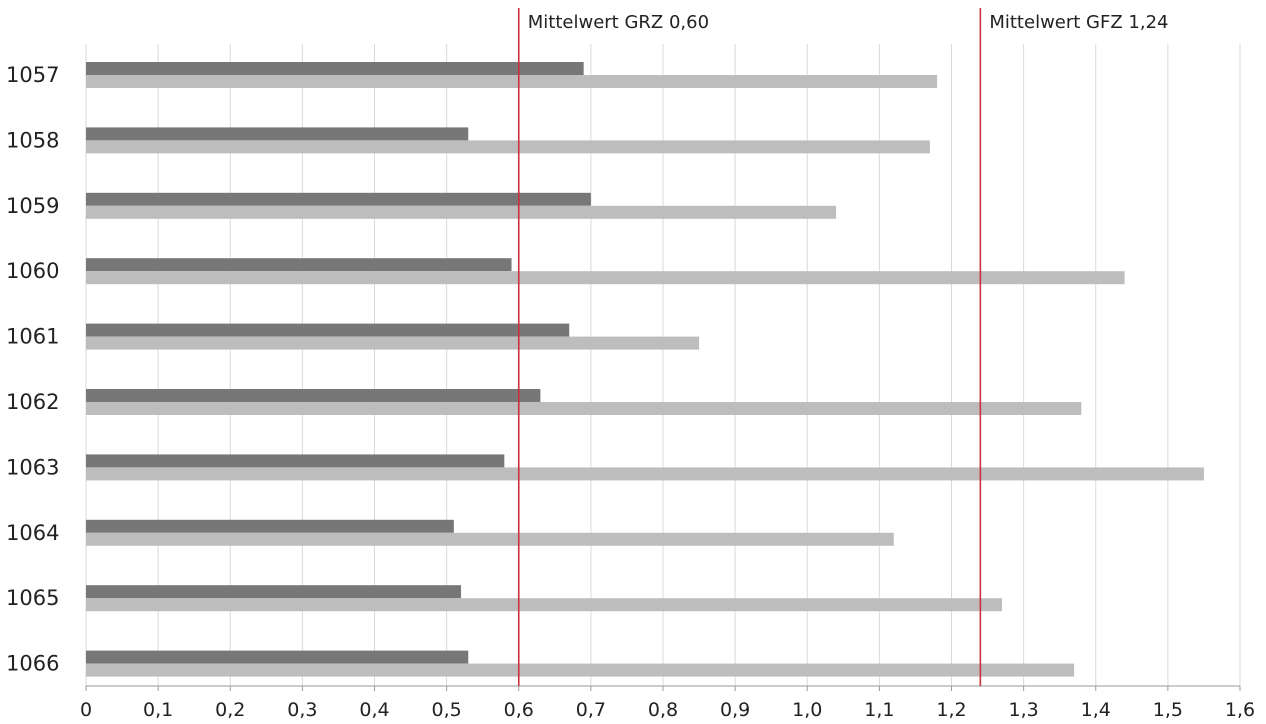 This screenshot has width=1266, height=724. Describe the element at coordinates (879, 710) in the screenshot. I see `x-tick-label: 1,1` at that location.